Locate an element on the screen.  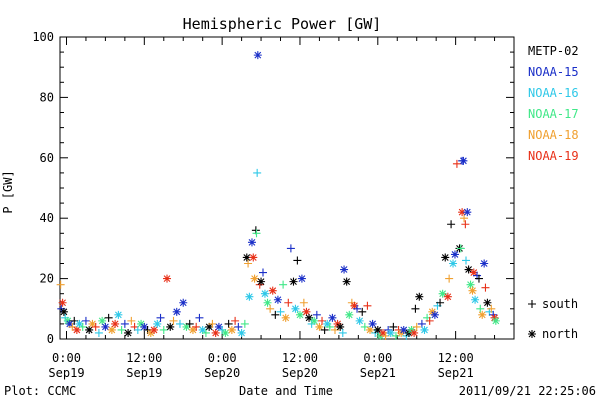
y-axis-label: P [GW] is located at coordinates (8, 191).